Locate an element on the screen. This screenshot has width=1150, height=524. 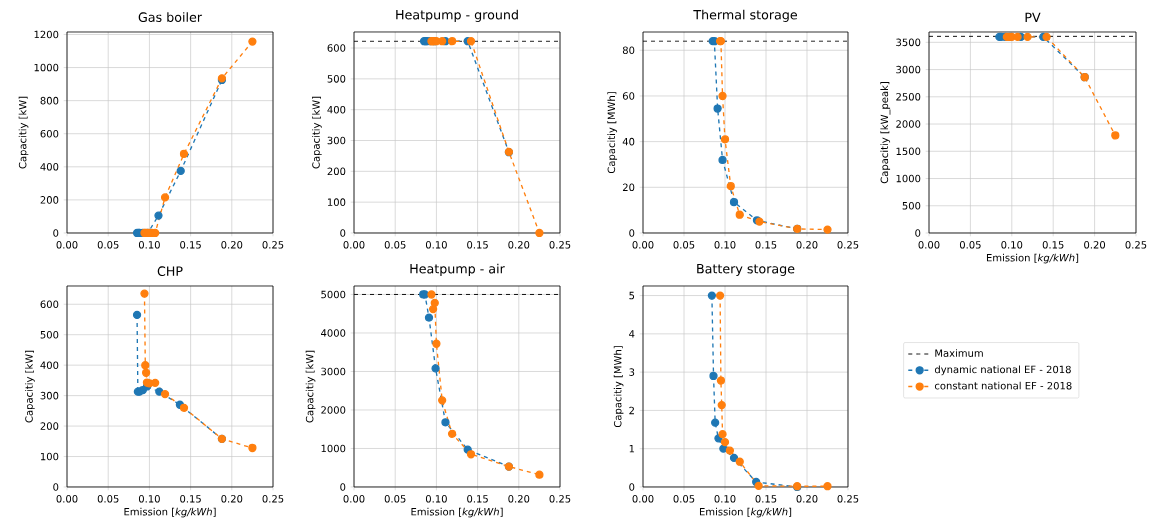
y-tick-label: 2 is located at coordinates (631, 410).